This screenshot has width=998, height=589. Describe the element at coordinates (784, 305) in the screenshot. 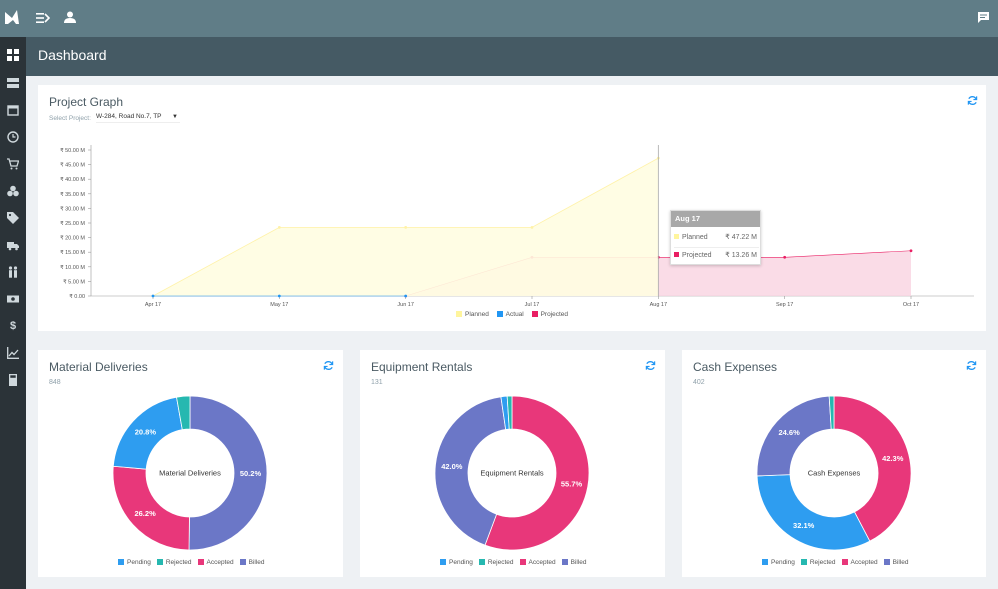

I see `x-tick-label: Sep 17` at that location.